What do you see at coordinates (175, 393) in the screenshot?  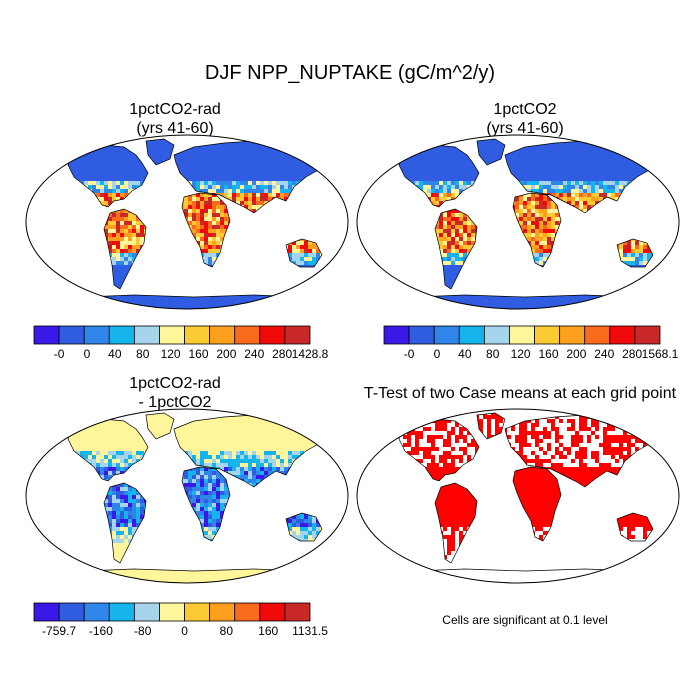 I see `panel-3-title: 1pctCO2-rad - 1pctCO2` at bounding box center [175, 393].